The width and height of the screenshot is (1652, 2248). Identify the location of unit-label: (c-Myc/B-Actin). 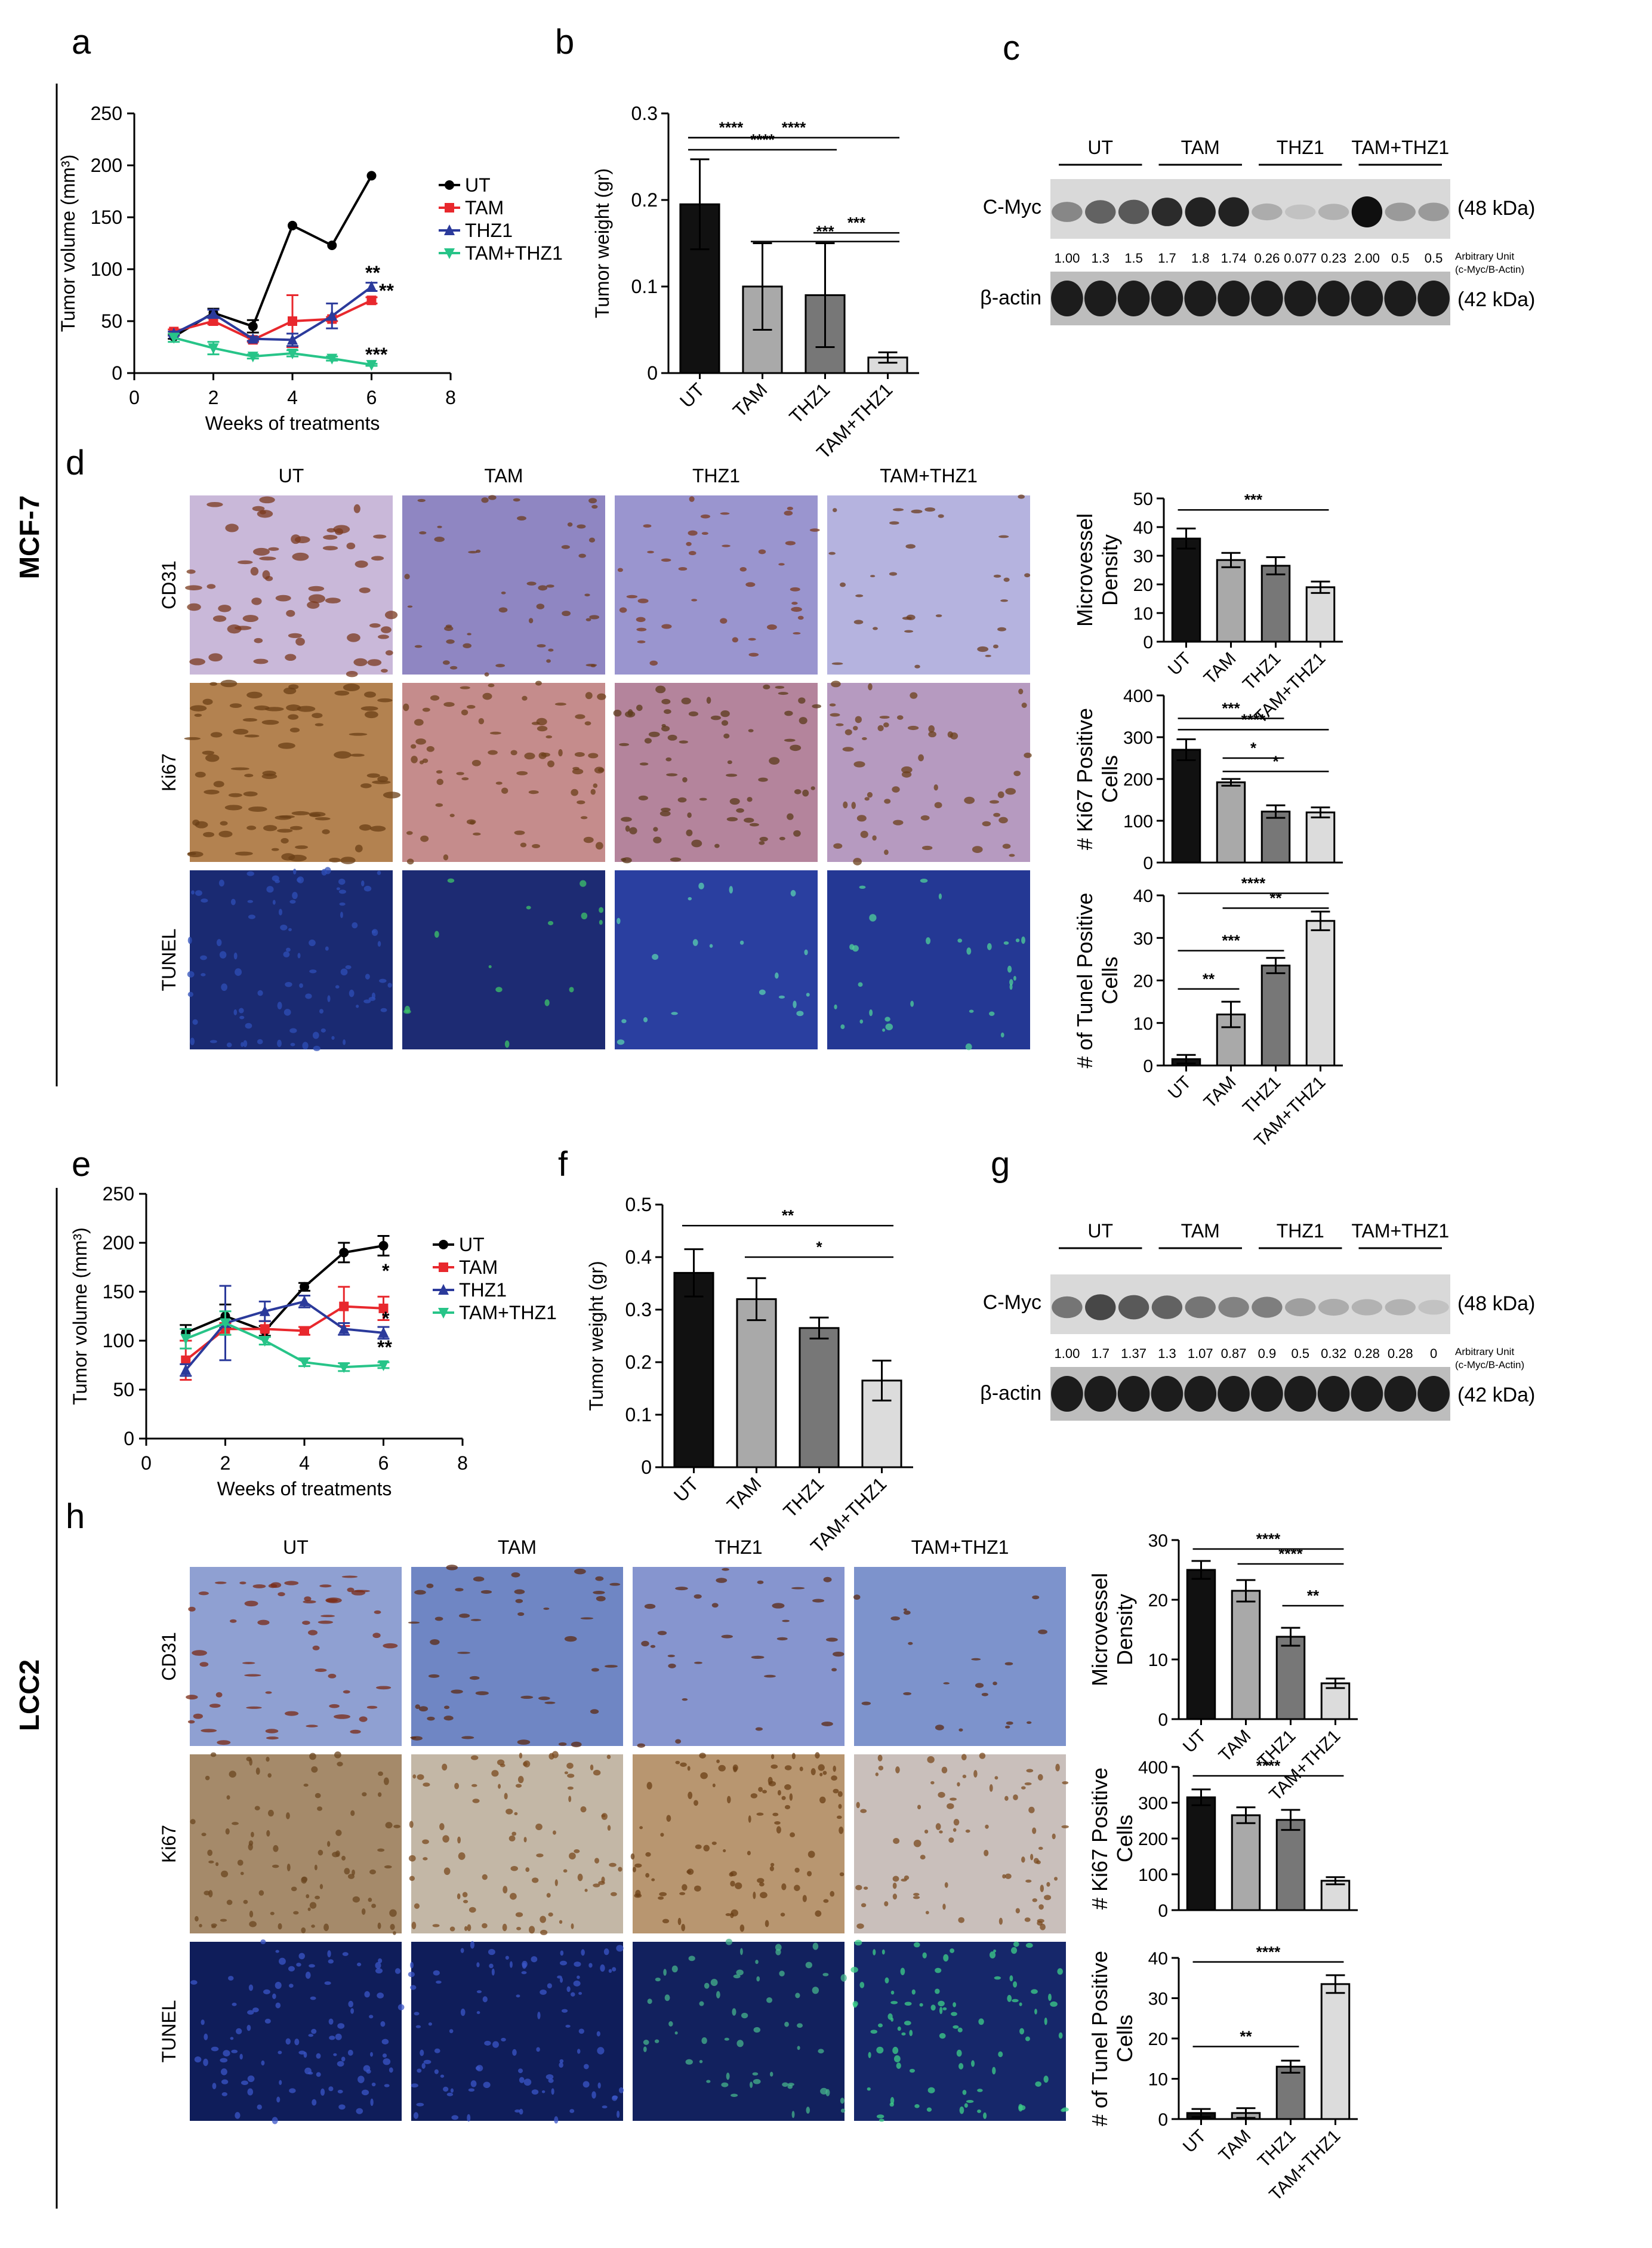
(1489, 269).